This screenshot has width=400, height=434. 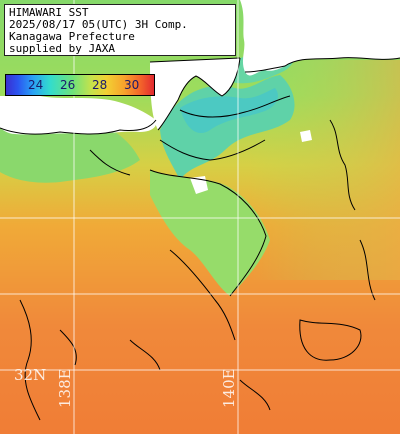 I want to click on scale-label-28: 28, so click(x=100, y=85).